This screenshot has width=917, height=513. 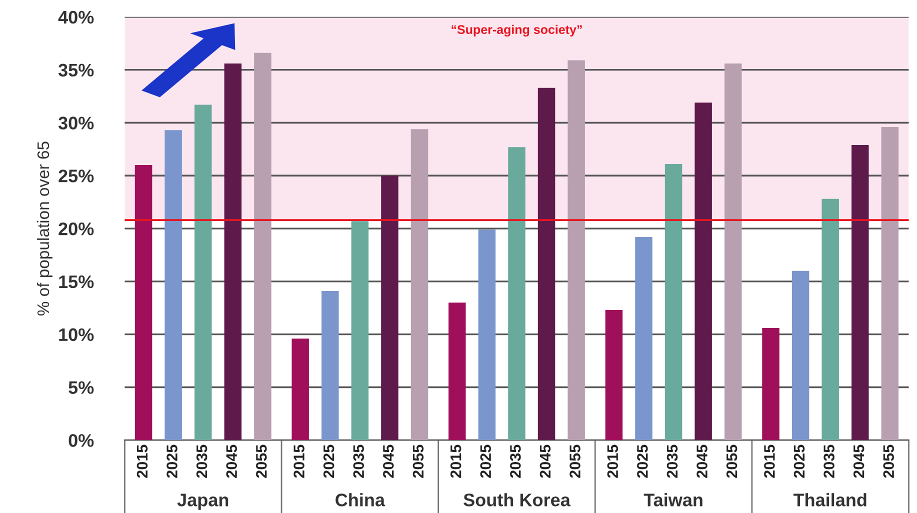 I want to click on y-tick-label: 20%, so click(x=76, y=229).